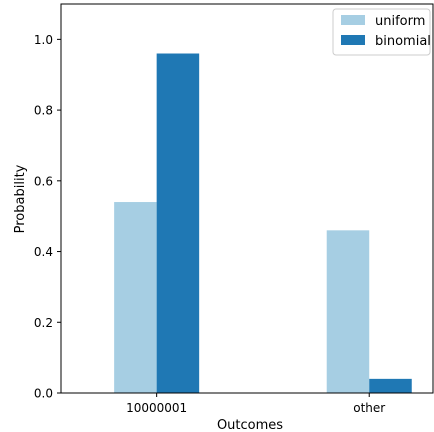 The height and width of the screenshot is (432, 434). What do you see at coordinates (47, 217) in the screenshot?
I see `y-axis-ticks: 0.0 0.2 0.4 0.6 0.8 1.0` at bounding box center [47, 217].